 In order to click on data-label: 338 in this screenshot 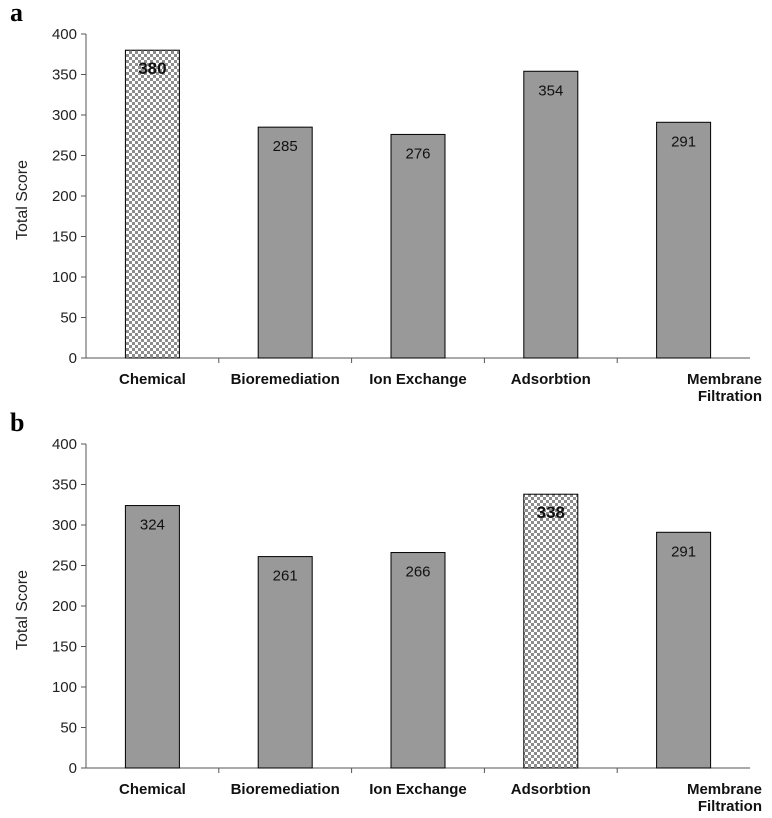, I will do `click(551, 512)`.